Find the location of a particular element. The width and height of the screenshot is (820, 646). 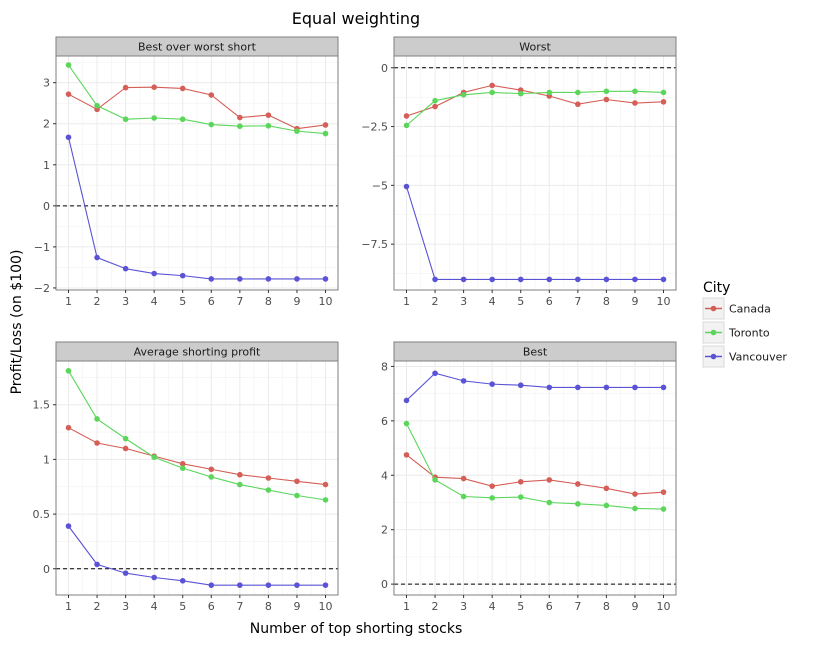

y-tick-label: −2 is located at coordinates (42, 288).